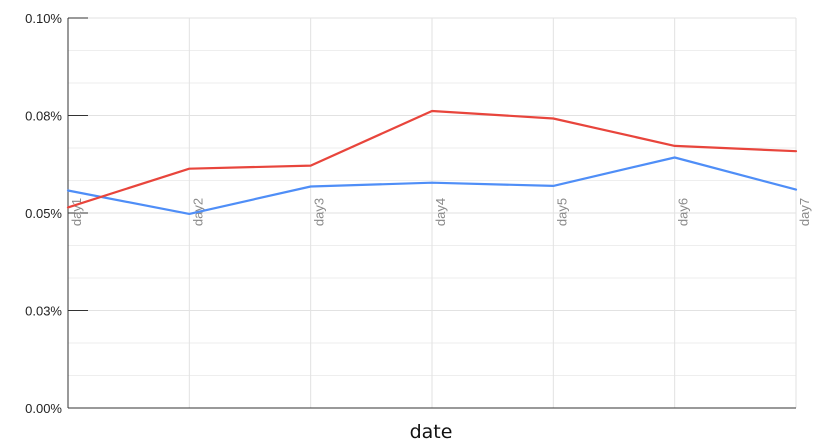 Image resolution: width=816 pixels, height=446 pixels. What do you see at coordinates (43, 116) in the screenshot?
I see `y-tick-label: 0.08%` at bounding box center [43, 116].